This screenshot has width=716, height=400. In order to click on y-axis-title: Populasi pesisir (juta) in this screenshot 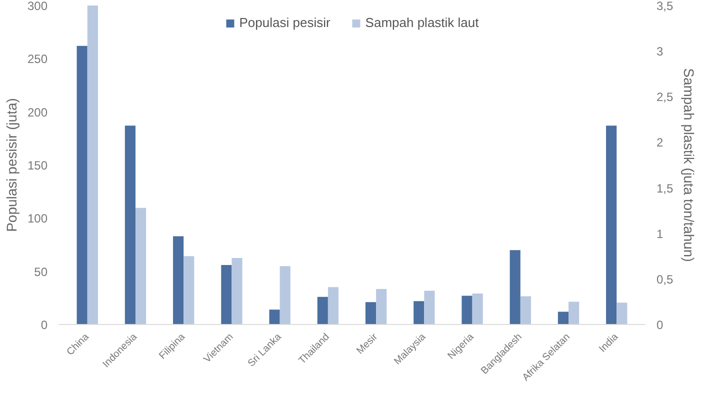, I will do `click(11, 165)`.